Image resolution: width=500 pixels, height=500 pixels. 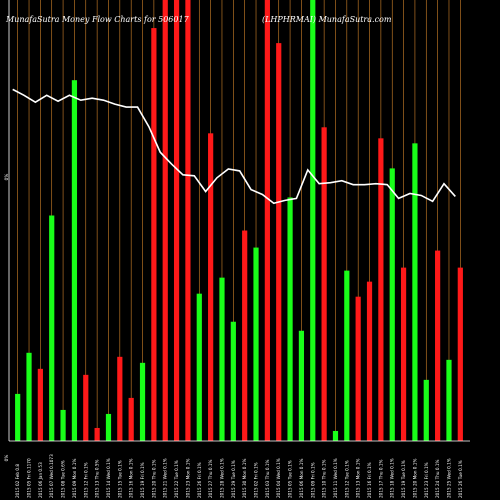 I want to click on x-tick-label: 2015 09 Mon 0.1%, so click(x=74, y=478).